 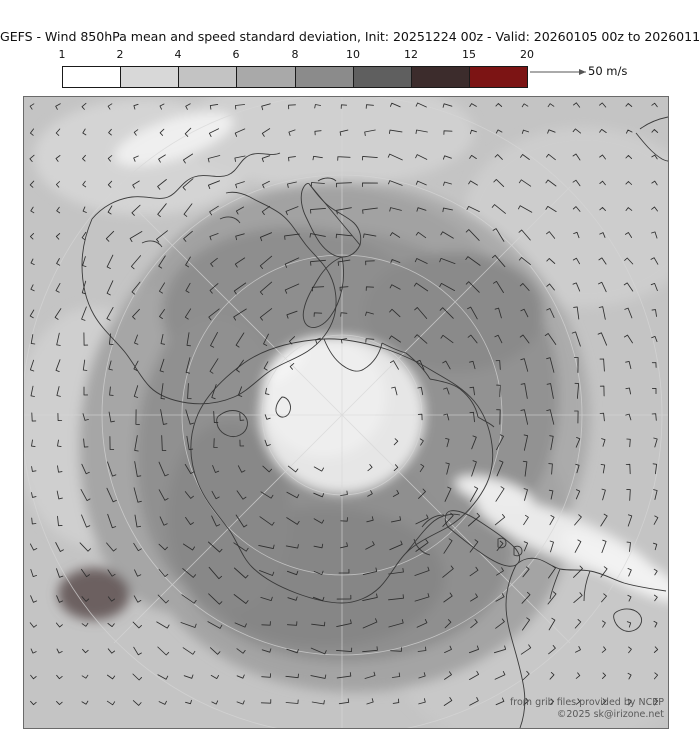 I want to click on colorbar-tick-1: 1, so click(x=62, y=54).